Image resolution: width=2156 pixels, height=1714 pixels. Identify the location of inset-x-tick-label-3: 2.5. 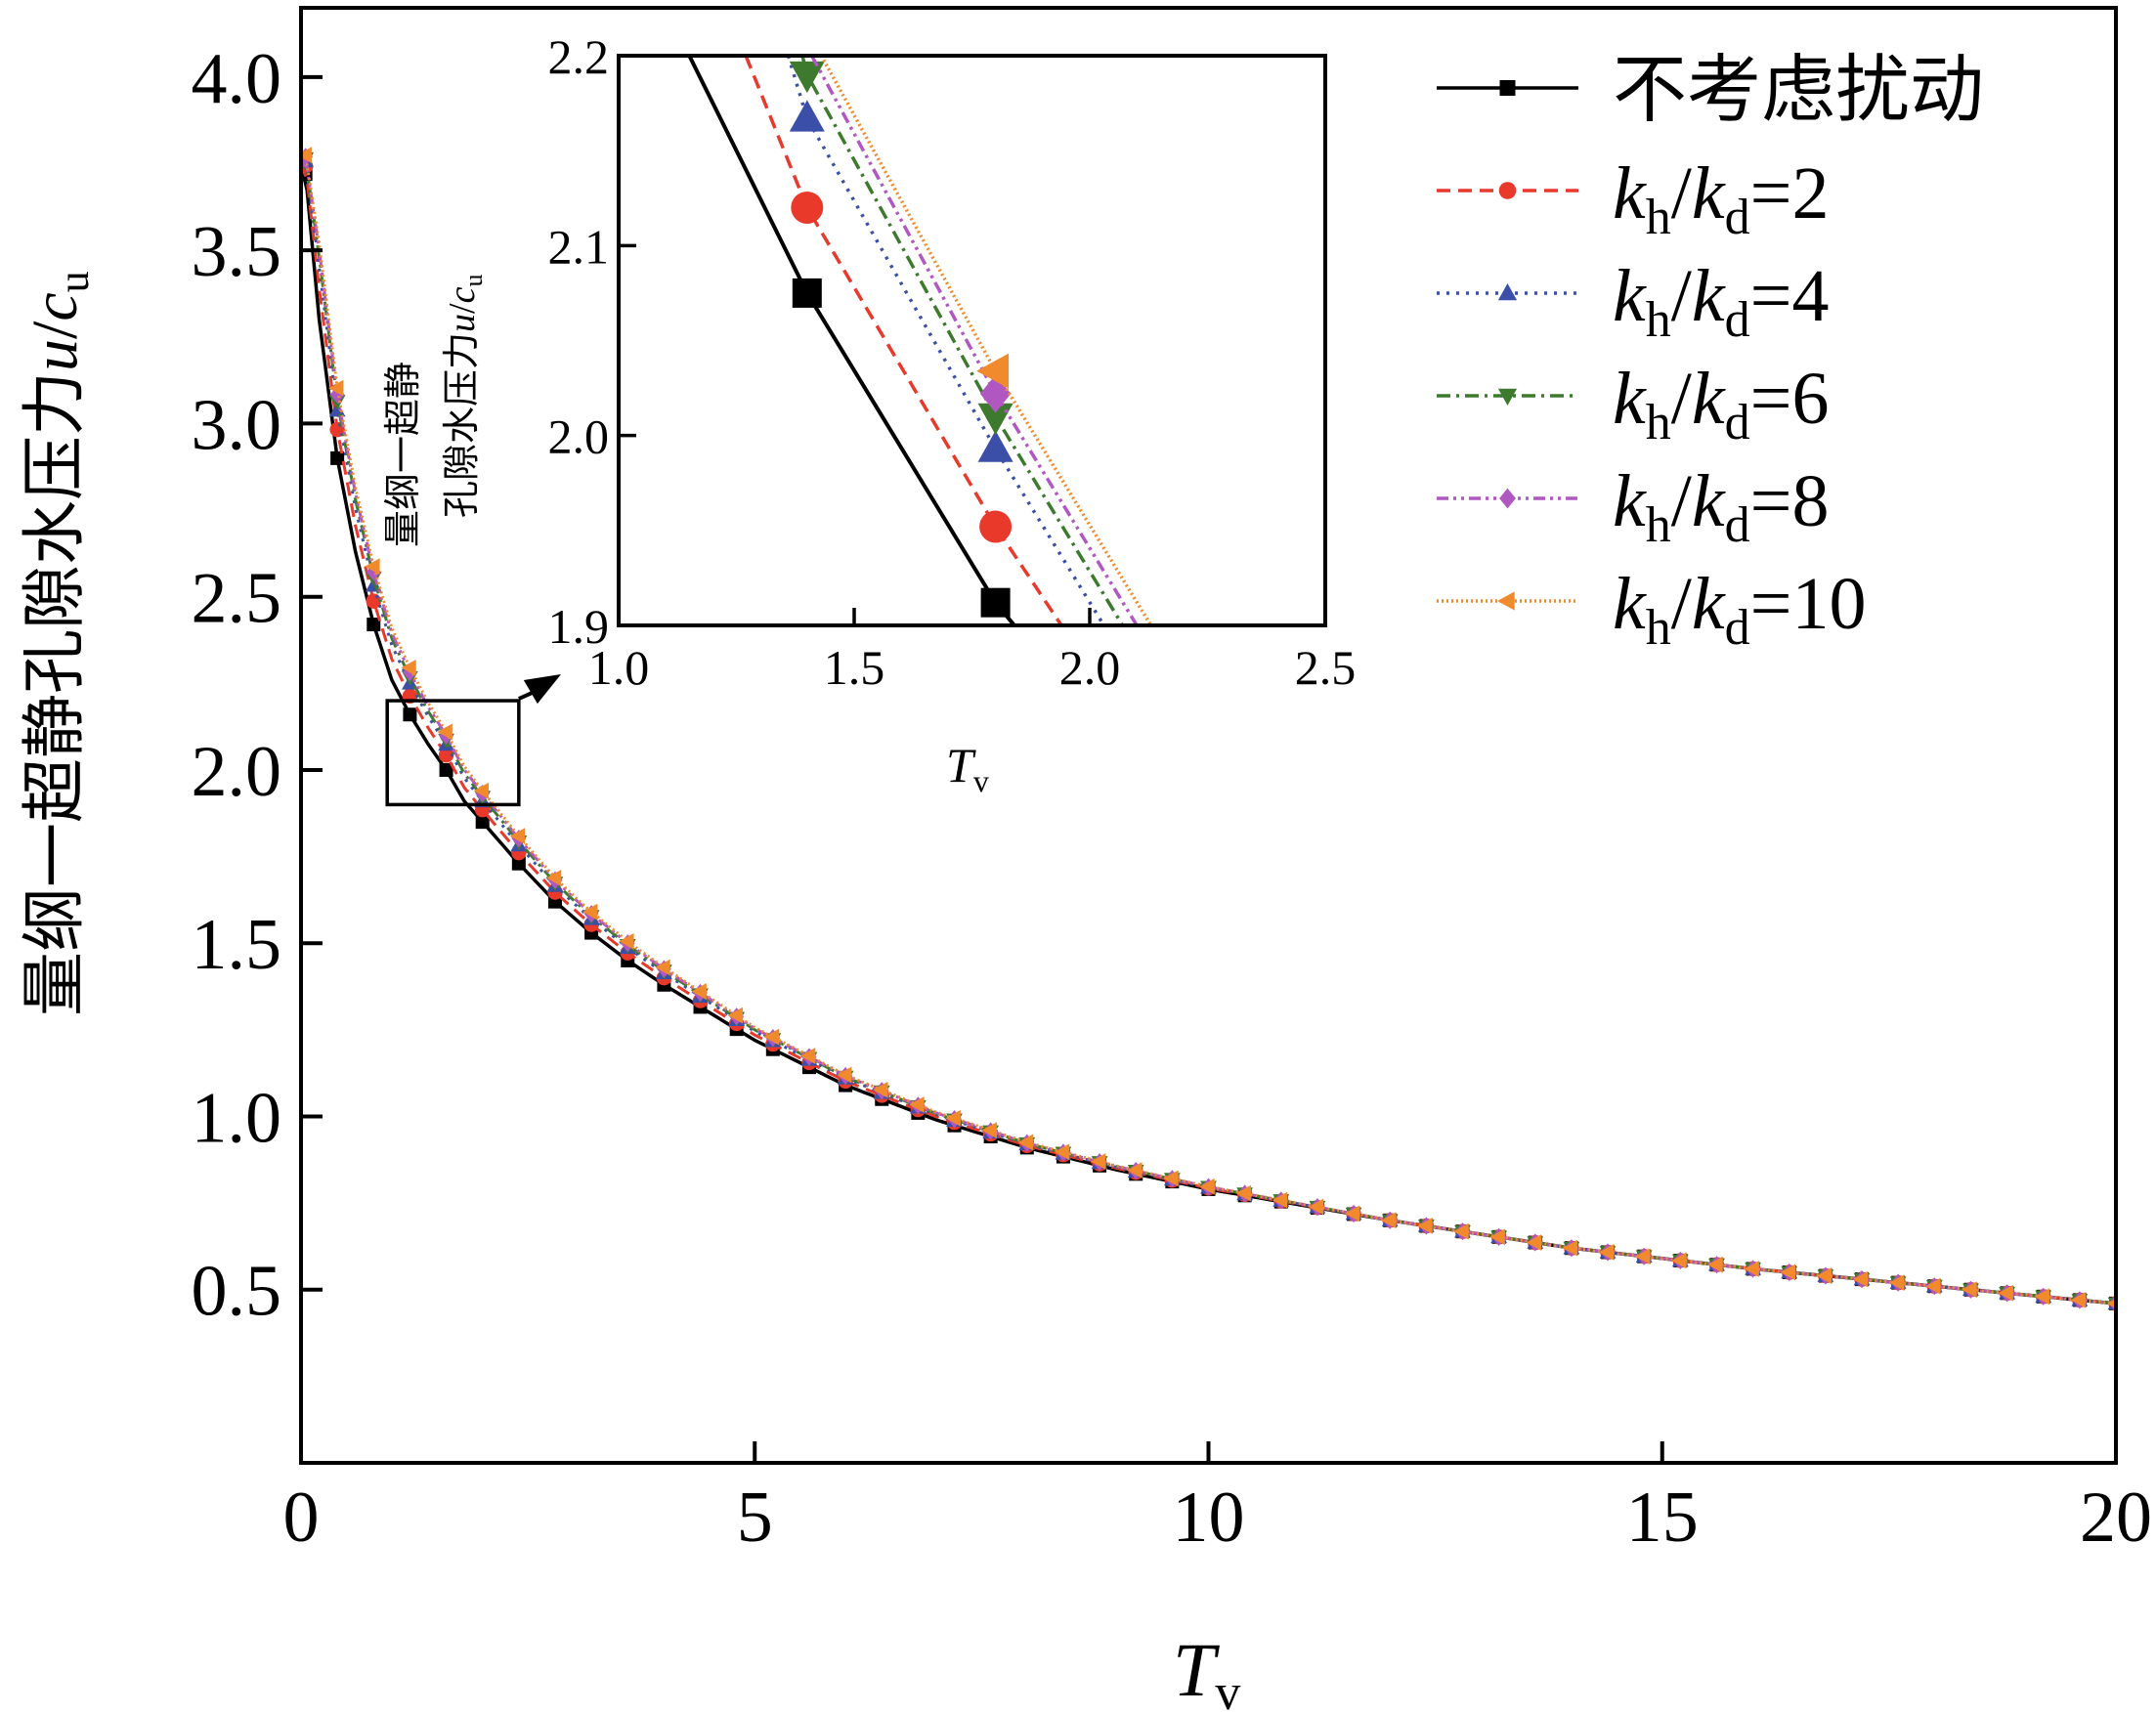
(1326, 667).